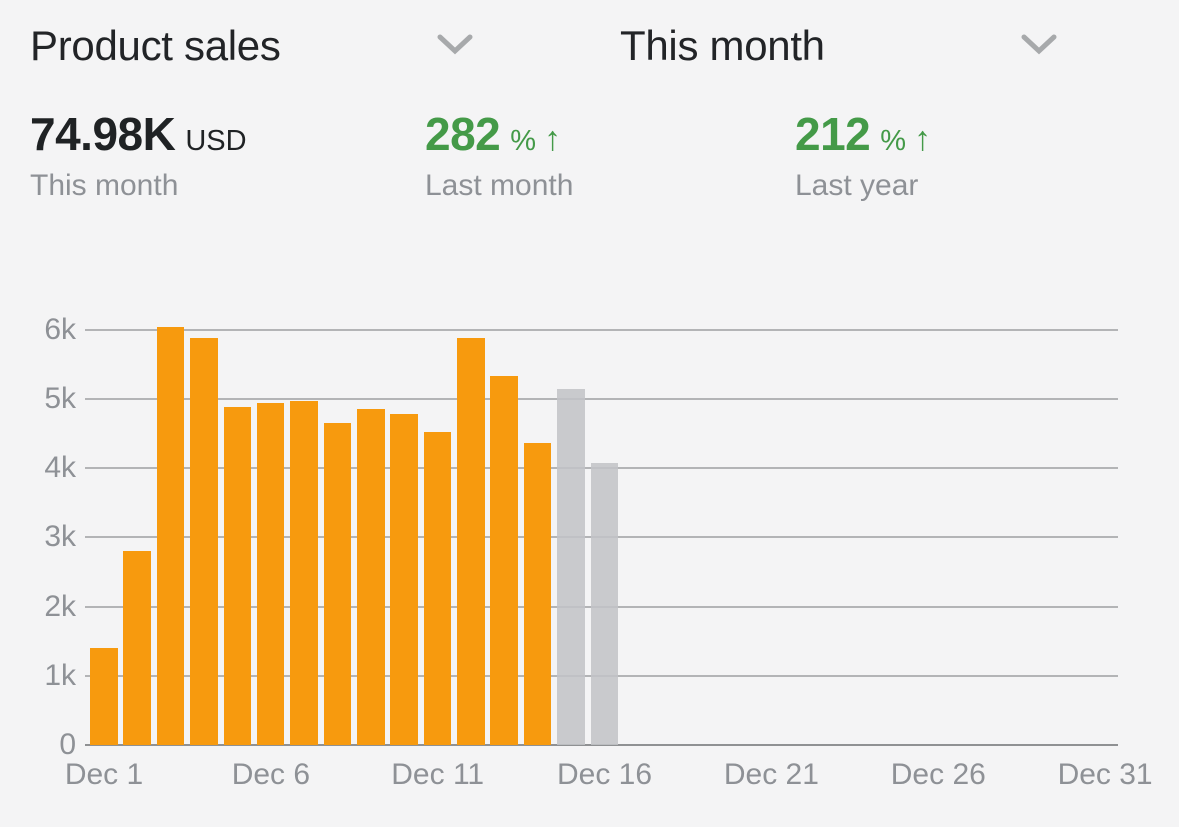 This screenshot has height=827, width=1179. What do you see at coordinates (67, 744) in the screenshot?
I see `y-axis-tick-label: 0` at bounding box center [67, 744].